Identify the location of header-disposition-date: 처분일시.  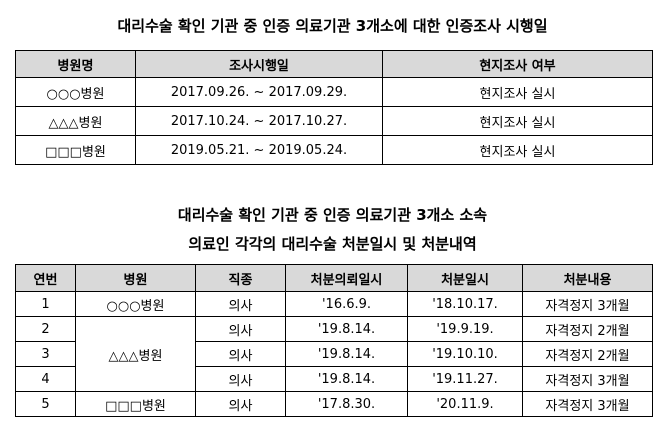
(465, 278).